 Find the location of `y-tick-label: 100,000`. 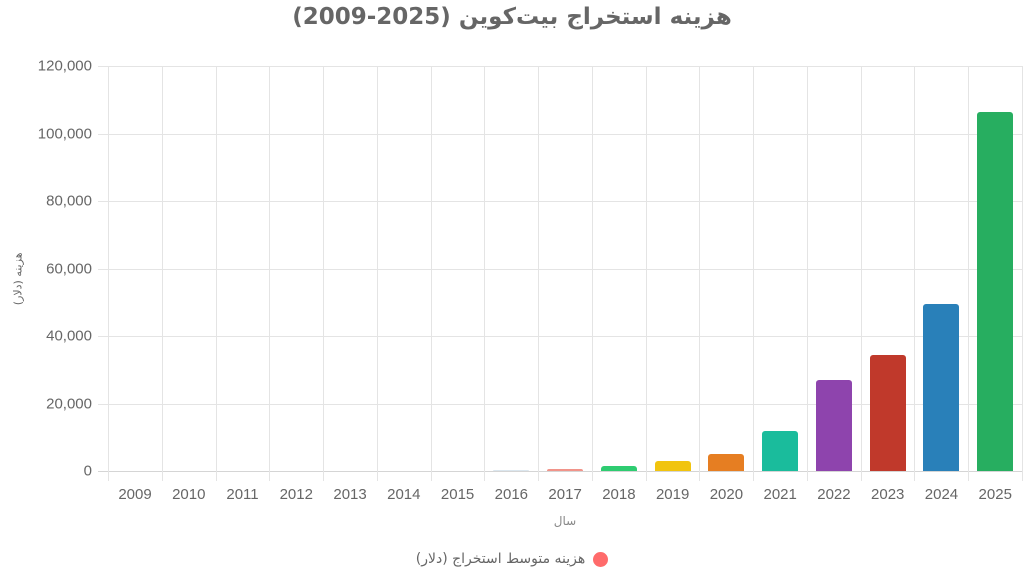

y-tick-label: 100,000 is located at coordinates (64, 133).